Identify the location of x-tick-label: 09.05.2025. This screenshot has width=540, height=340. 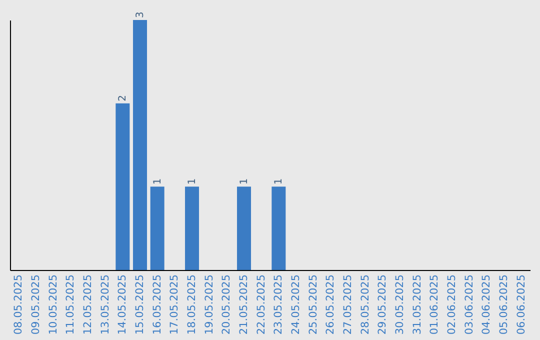
(36, 304).